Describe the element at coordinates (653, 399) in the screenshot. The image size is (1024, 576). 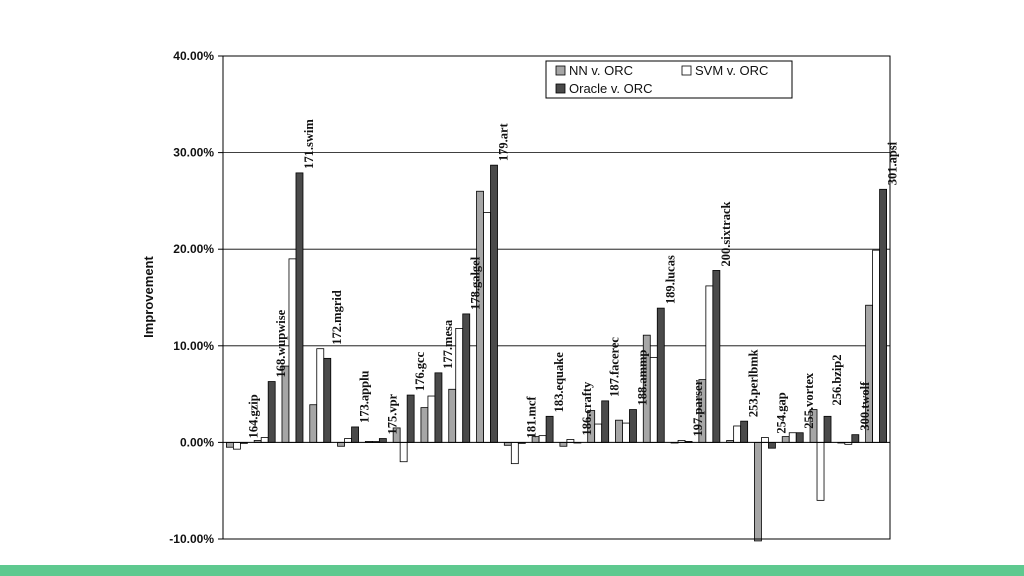
I see `bar-svm-v-orc-189-lucas` at that location.